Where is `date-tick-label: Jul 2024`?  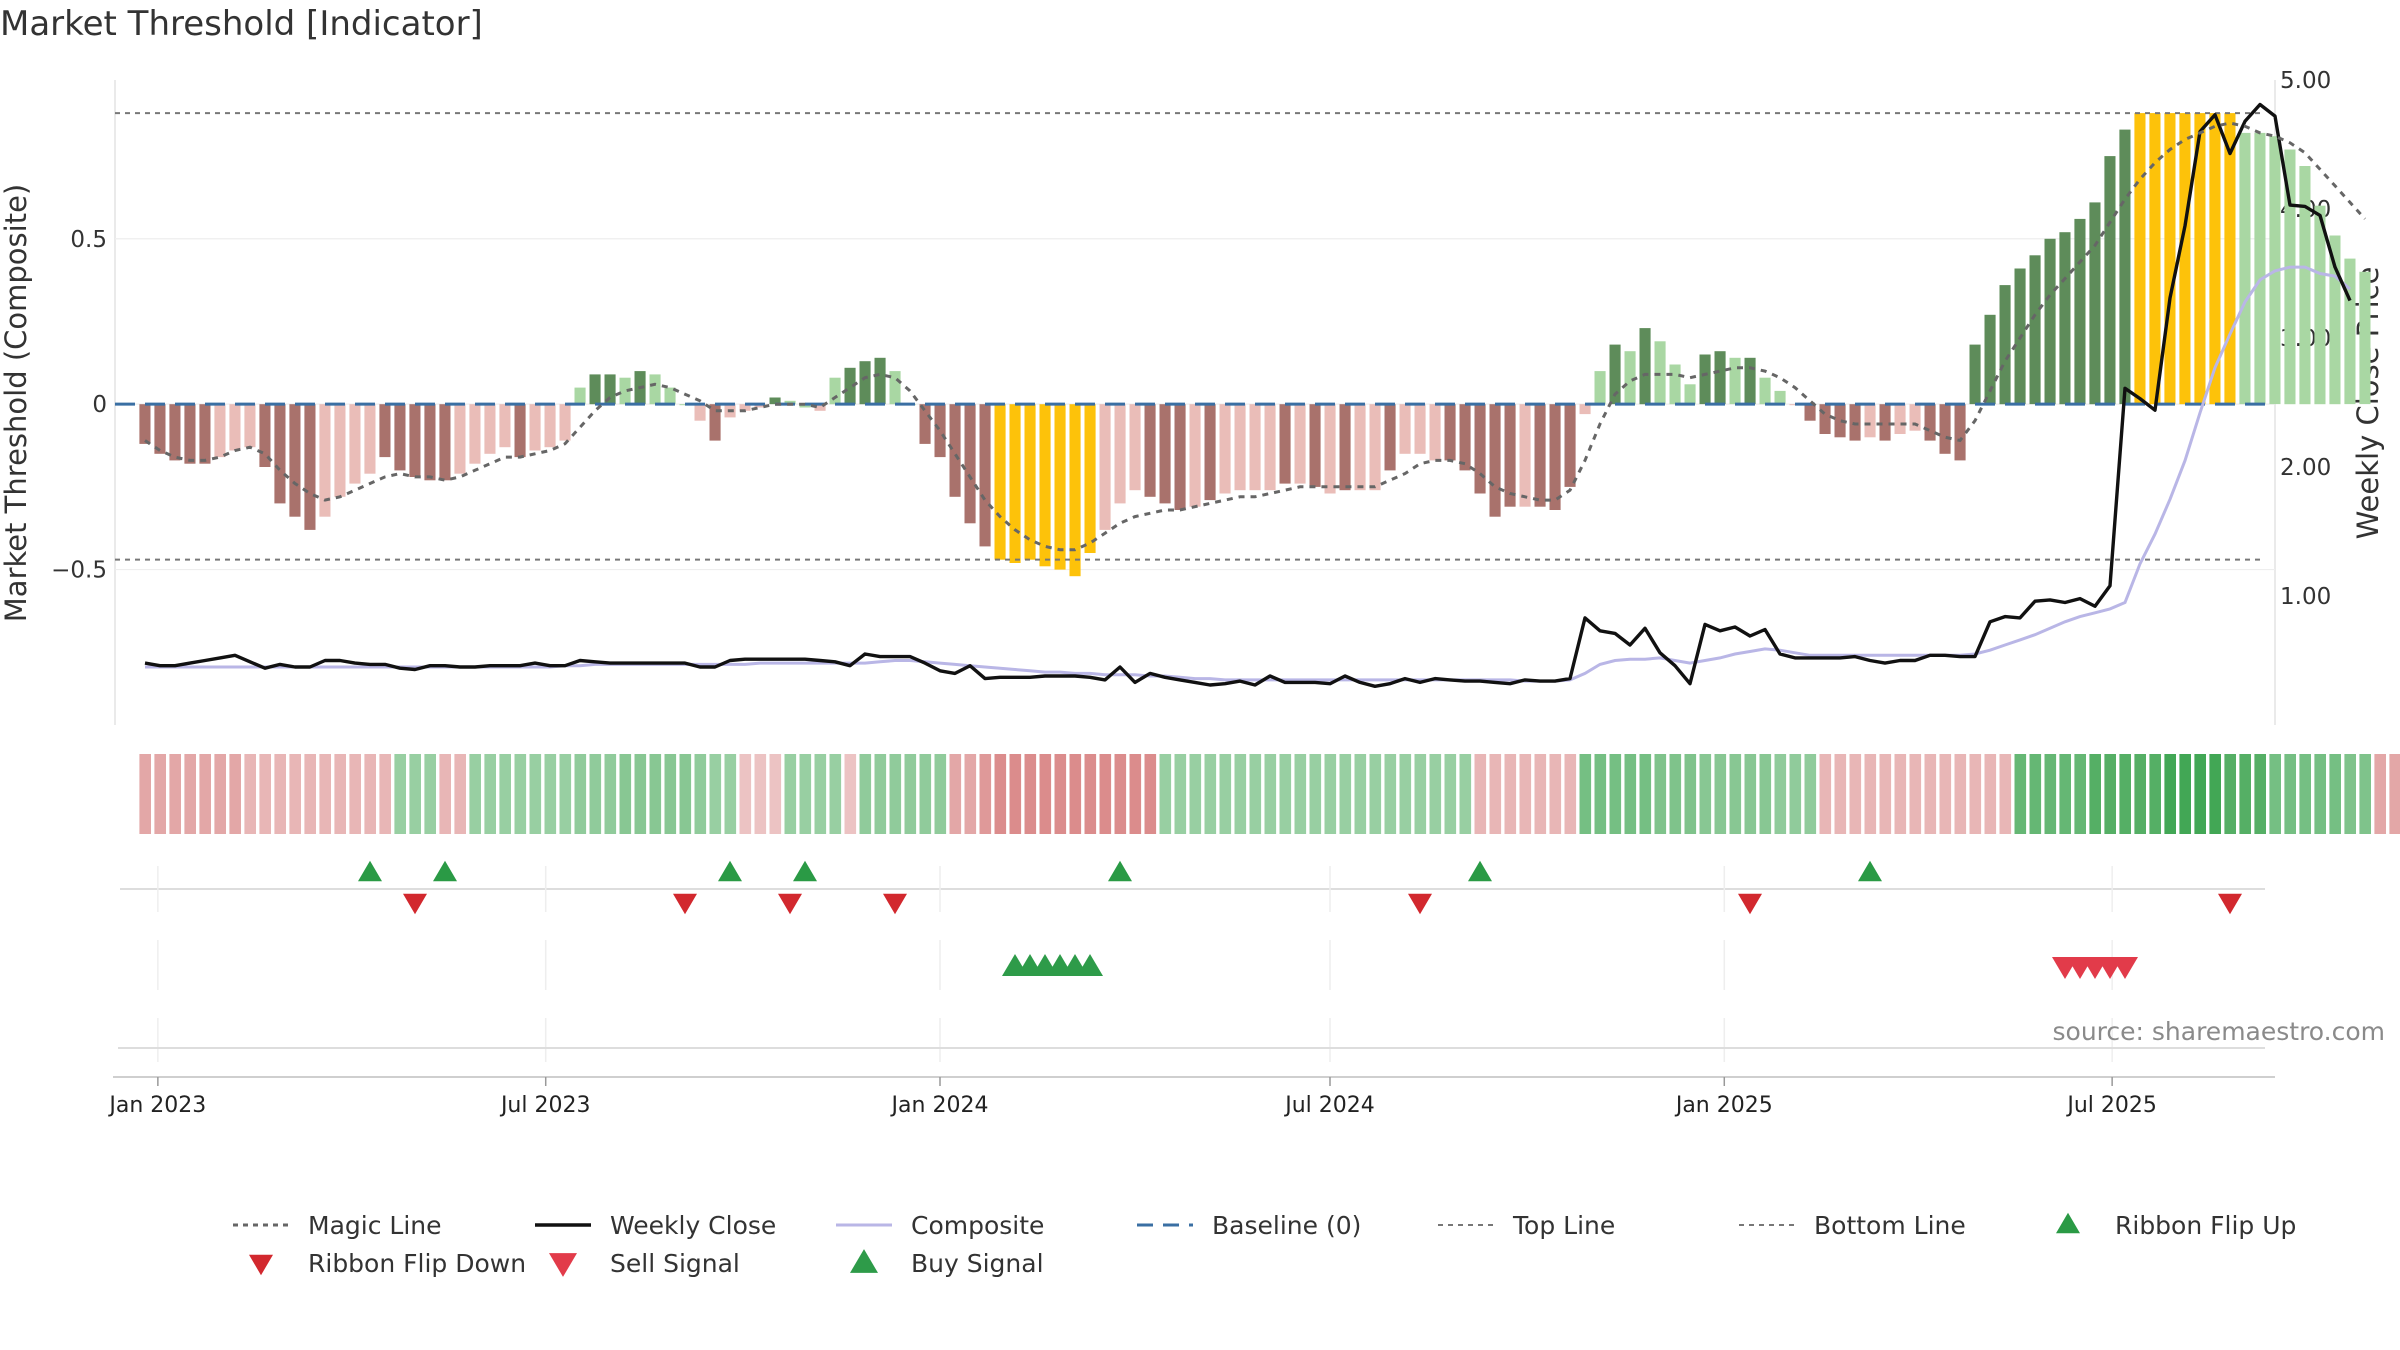 date-tick-label: Jul 2024 is located at coordinates (1329, 1105).